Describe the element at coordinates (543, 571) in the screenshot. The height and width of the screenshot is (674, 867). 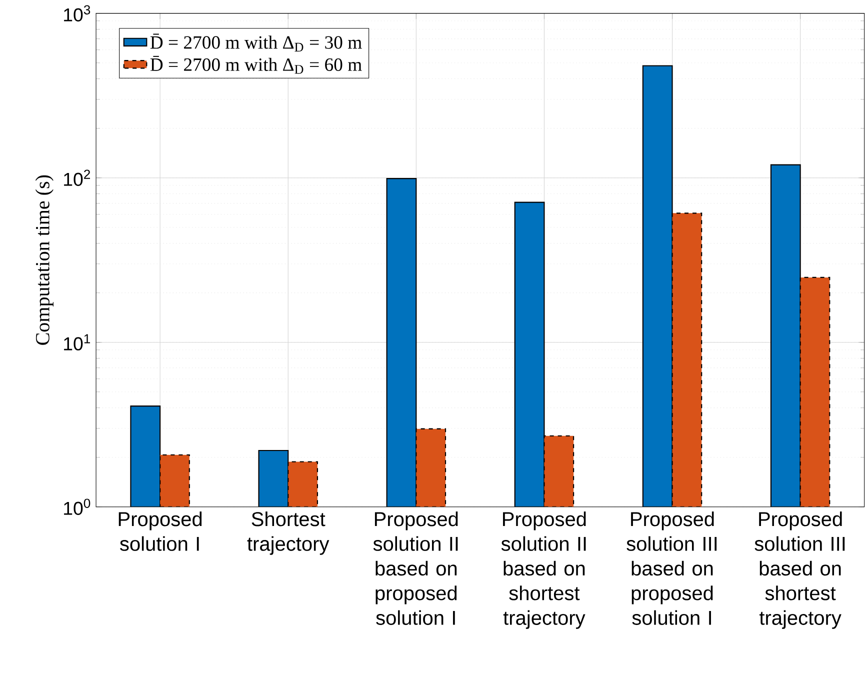
I see `x-tick-label: Proposed solution II based on shortest trajectory` at that location.